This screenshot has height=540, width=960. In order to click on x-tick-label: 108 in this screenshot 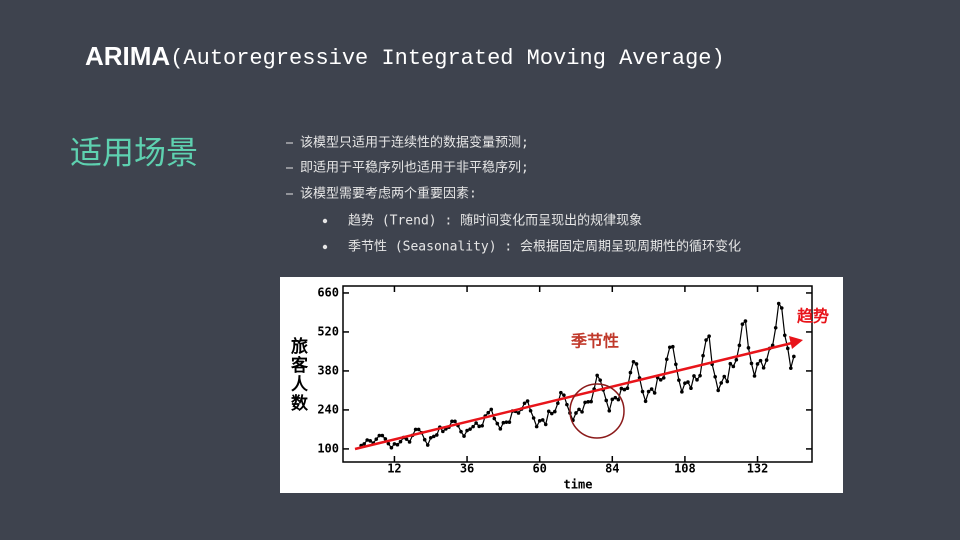, I will do `click(685, 469)`.